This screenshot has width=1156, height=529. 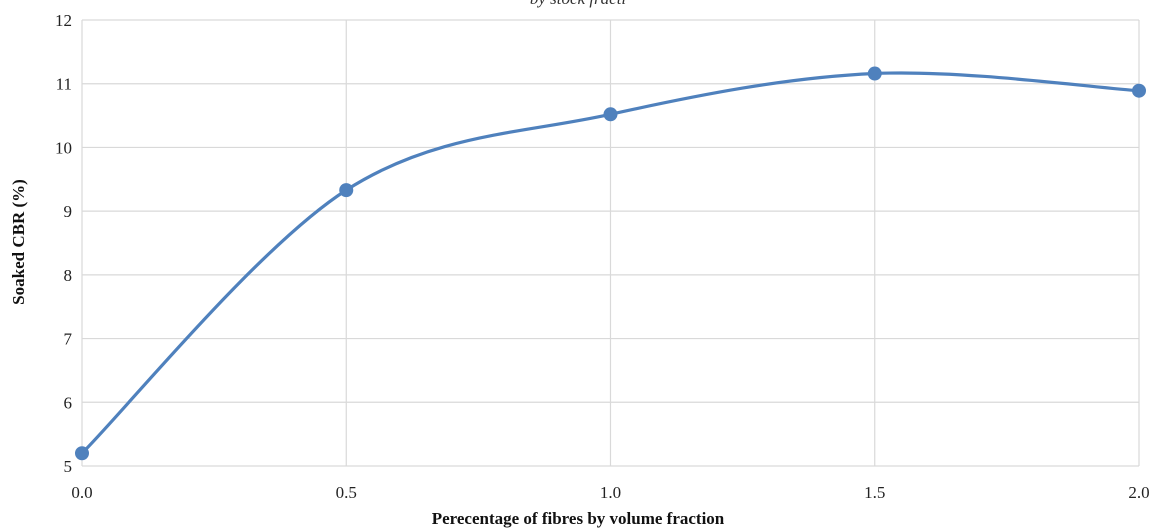 What do you see at coordinates (64, 84) in the screenshot?
I see `y-tick-label: 11` at bounding box center [64, 84].